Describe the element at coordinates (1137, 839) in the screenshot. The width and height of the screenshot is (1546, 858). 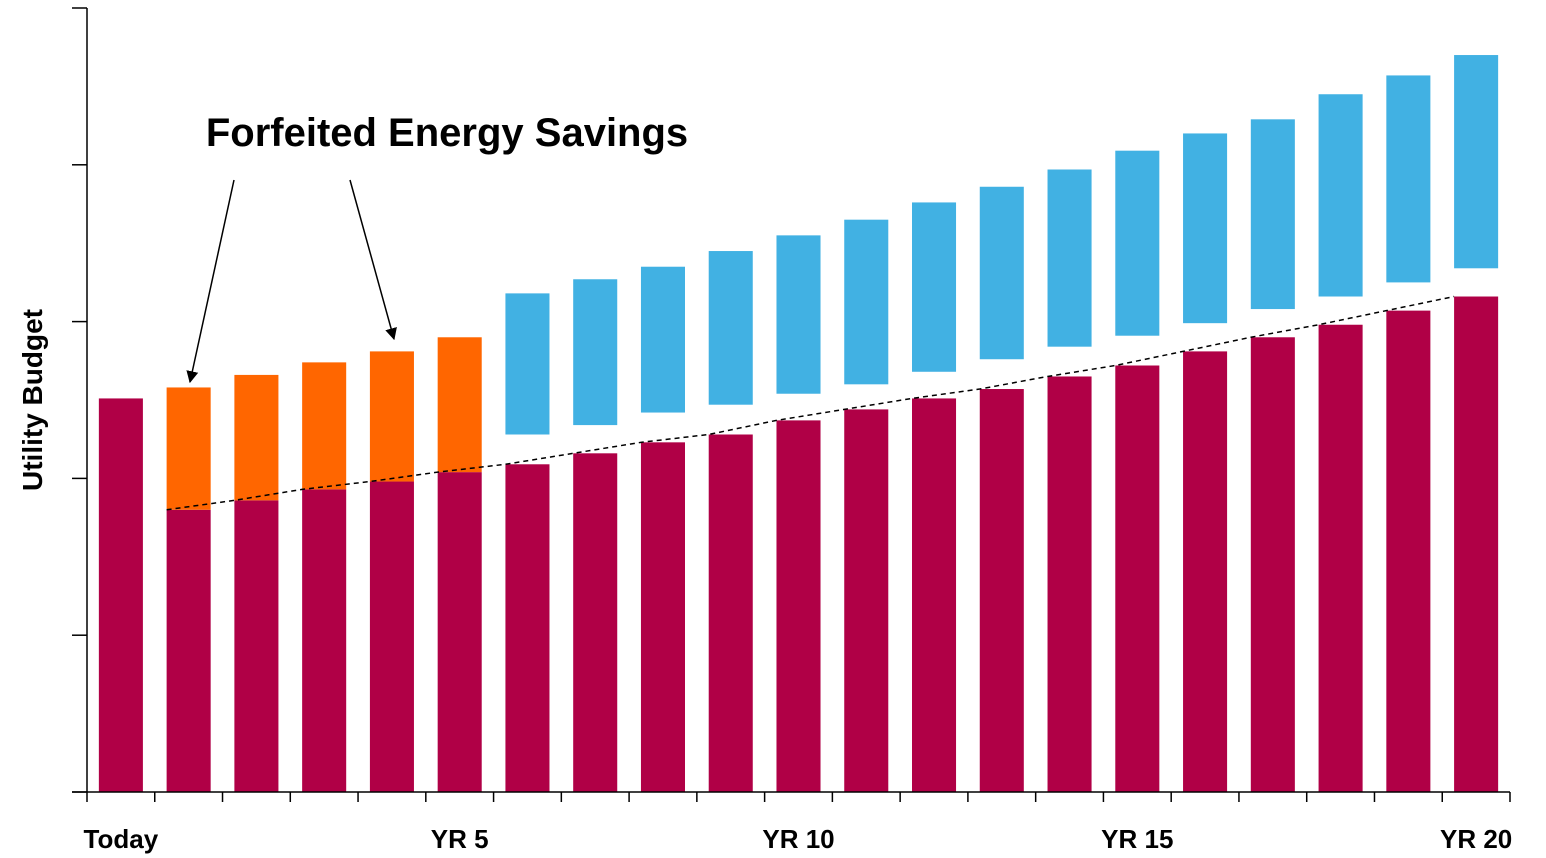
I see `x-tick-label: YR 15` at that location.